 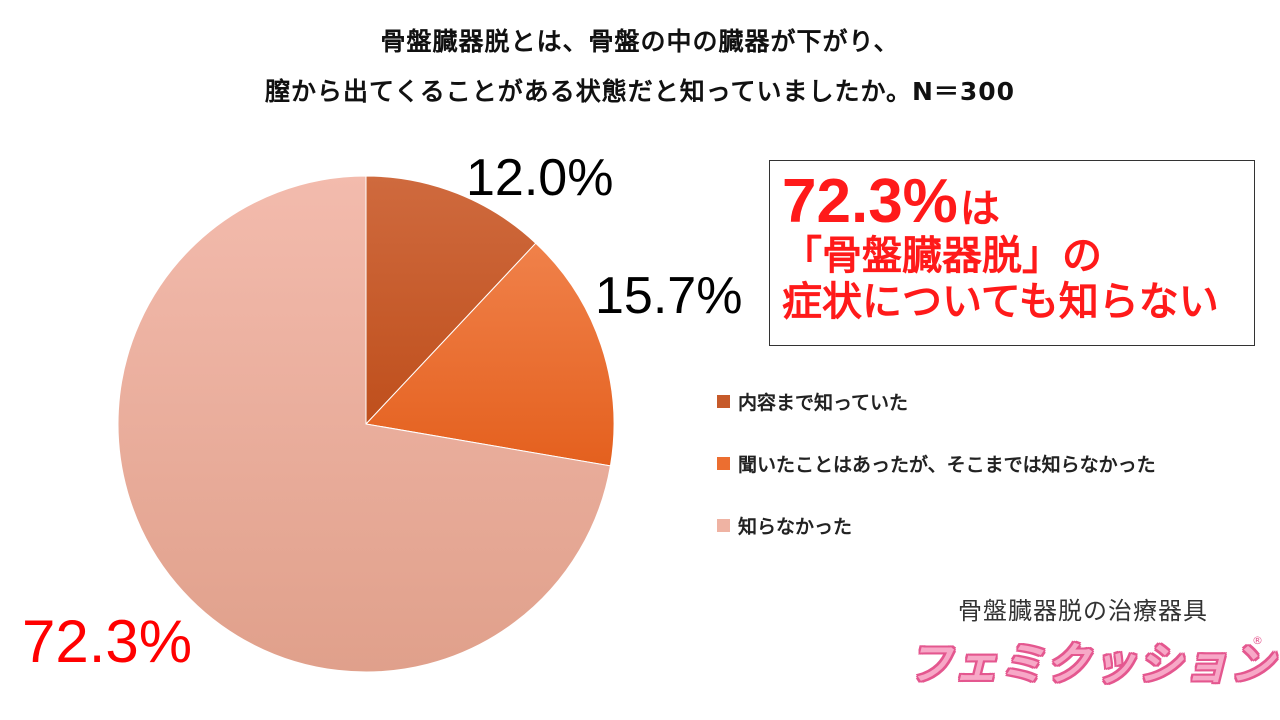 I want to click on legend-item-heard-but-not-details: 聞いたことはあったが、そこまでは知らなかった, so click(x=936, y=463).